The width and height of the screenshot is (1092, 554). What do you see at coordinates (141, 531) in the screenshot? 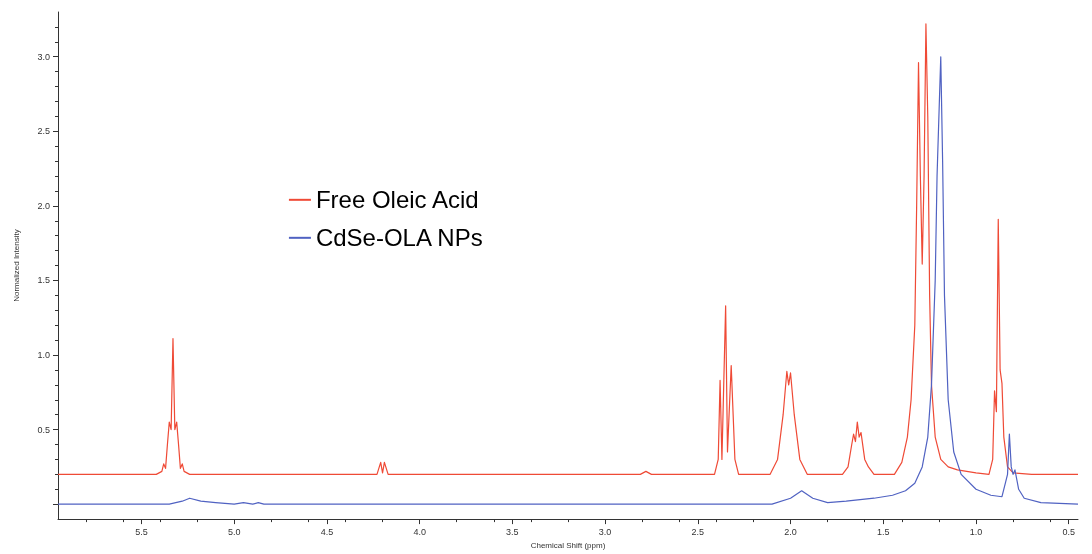
I see `x-tick-label: 5.5` at bounding box center [141, 531].